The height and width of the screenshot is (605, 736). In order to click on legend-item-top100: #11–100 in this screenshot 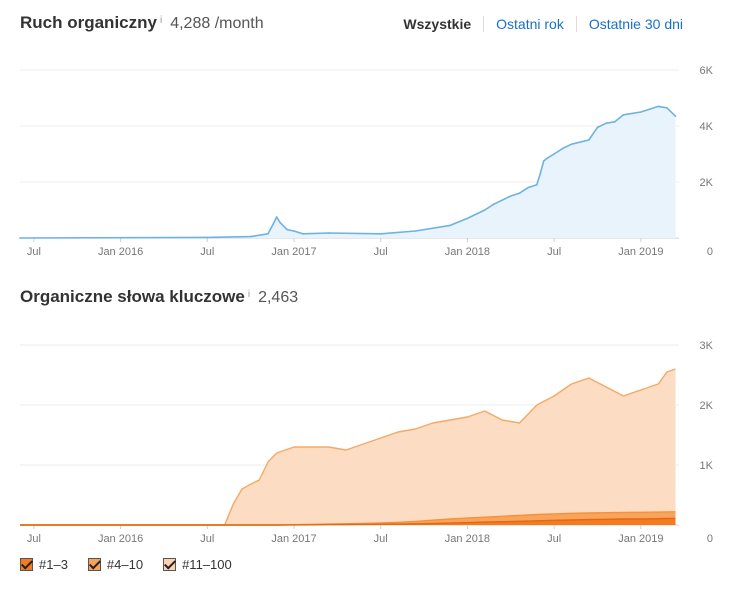, I will do `click(197, 564)`.